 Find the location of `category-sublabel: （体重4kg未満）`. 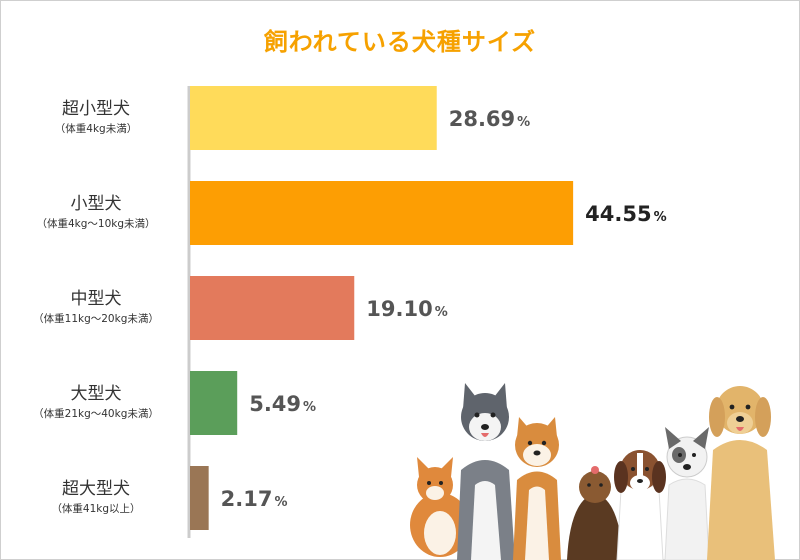

category-sublabel: （体重4kg未満） is located at coordinates (96, 128).